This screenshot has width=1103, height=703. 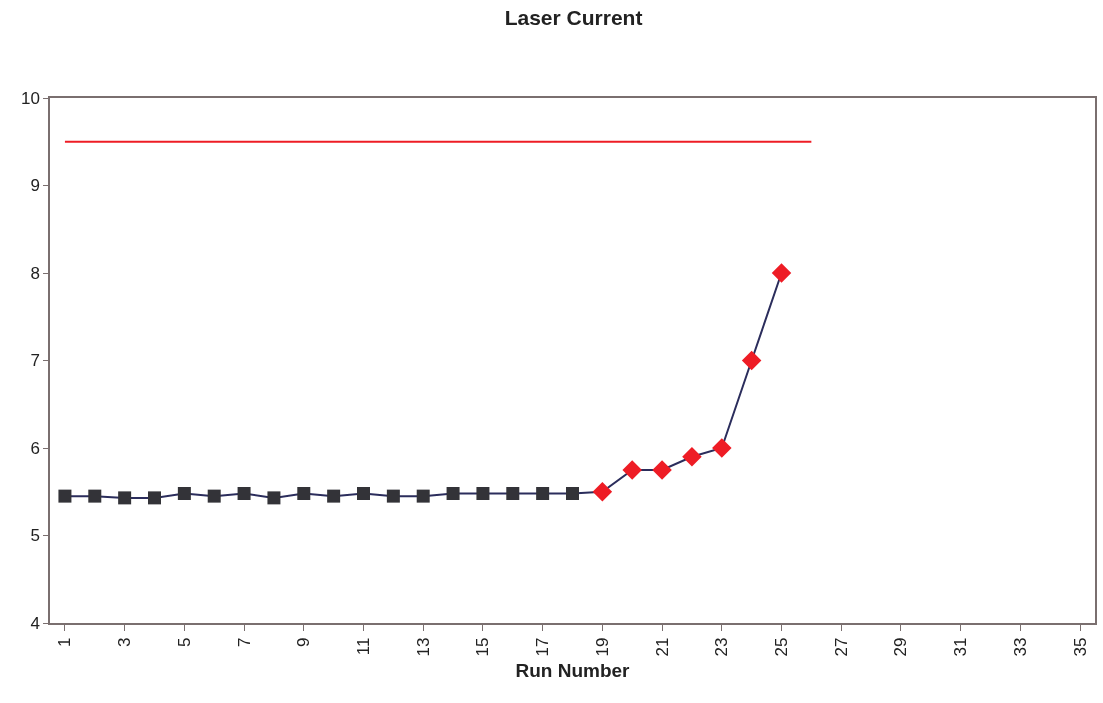 I want to click on y-tick-label: 10, so click(x=30, y=98).